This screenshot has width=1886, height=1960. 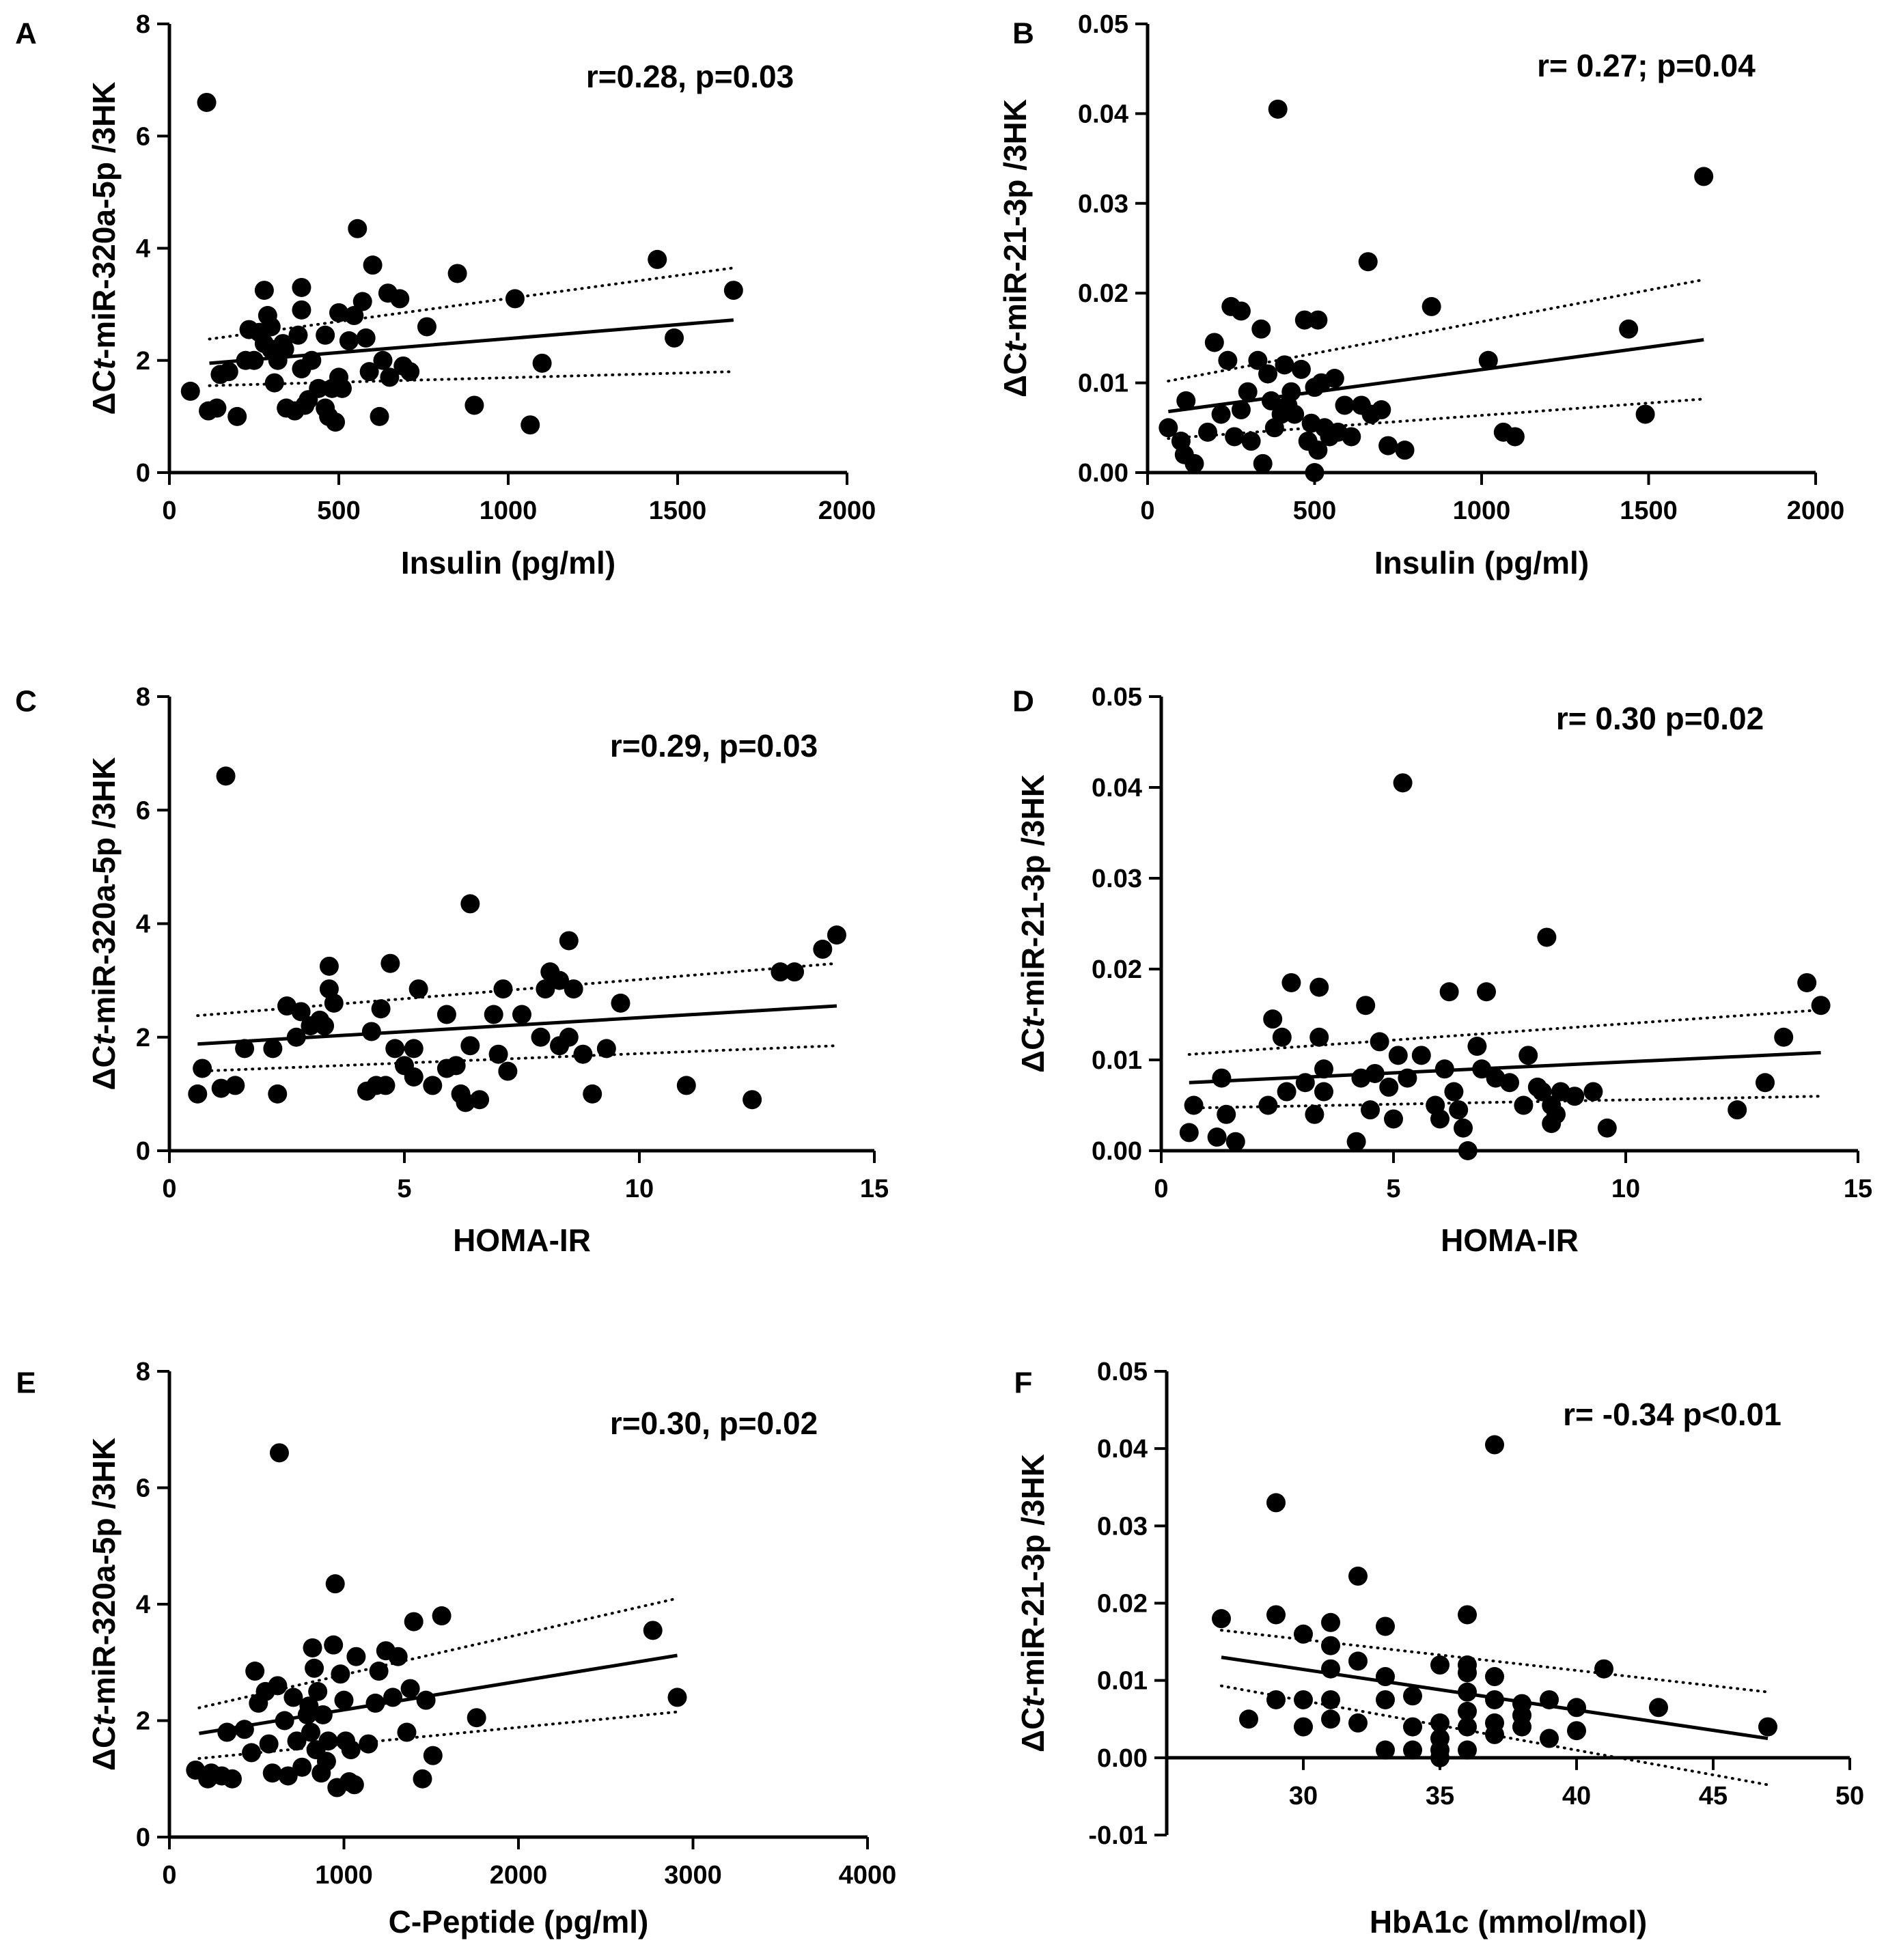 What do you see at coordinates (690, 76) in the screenshot?
I see `correlation-annotation: r=0.28, p=0.03` at bounding box center [690, 76].